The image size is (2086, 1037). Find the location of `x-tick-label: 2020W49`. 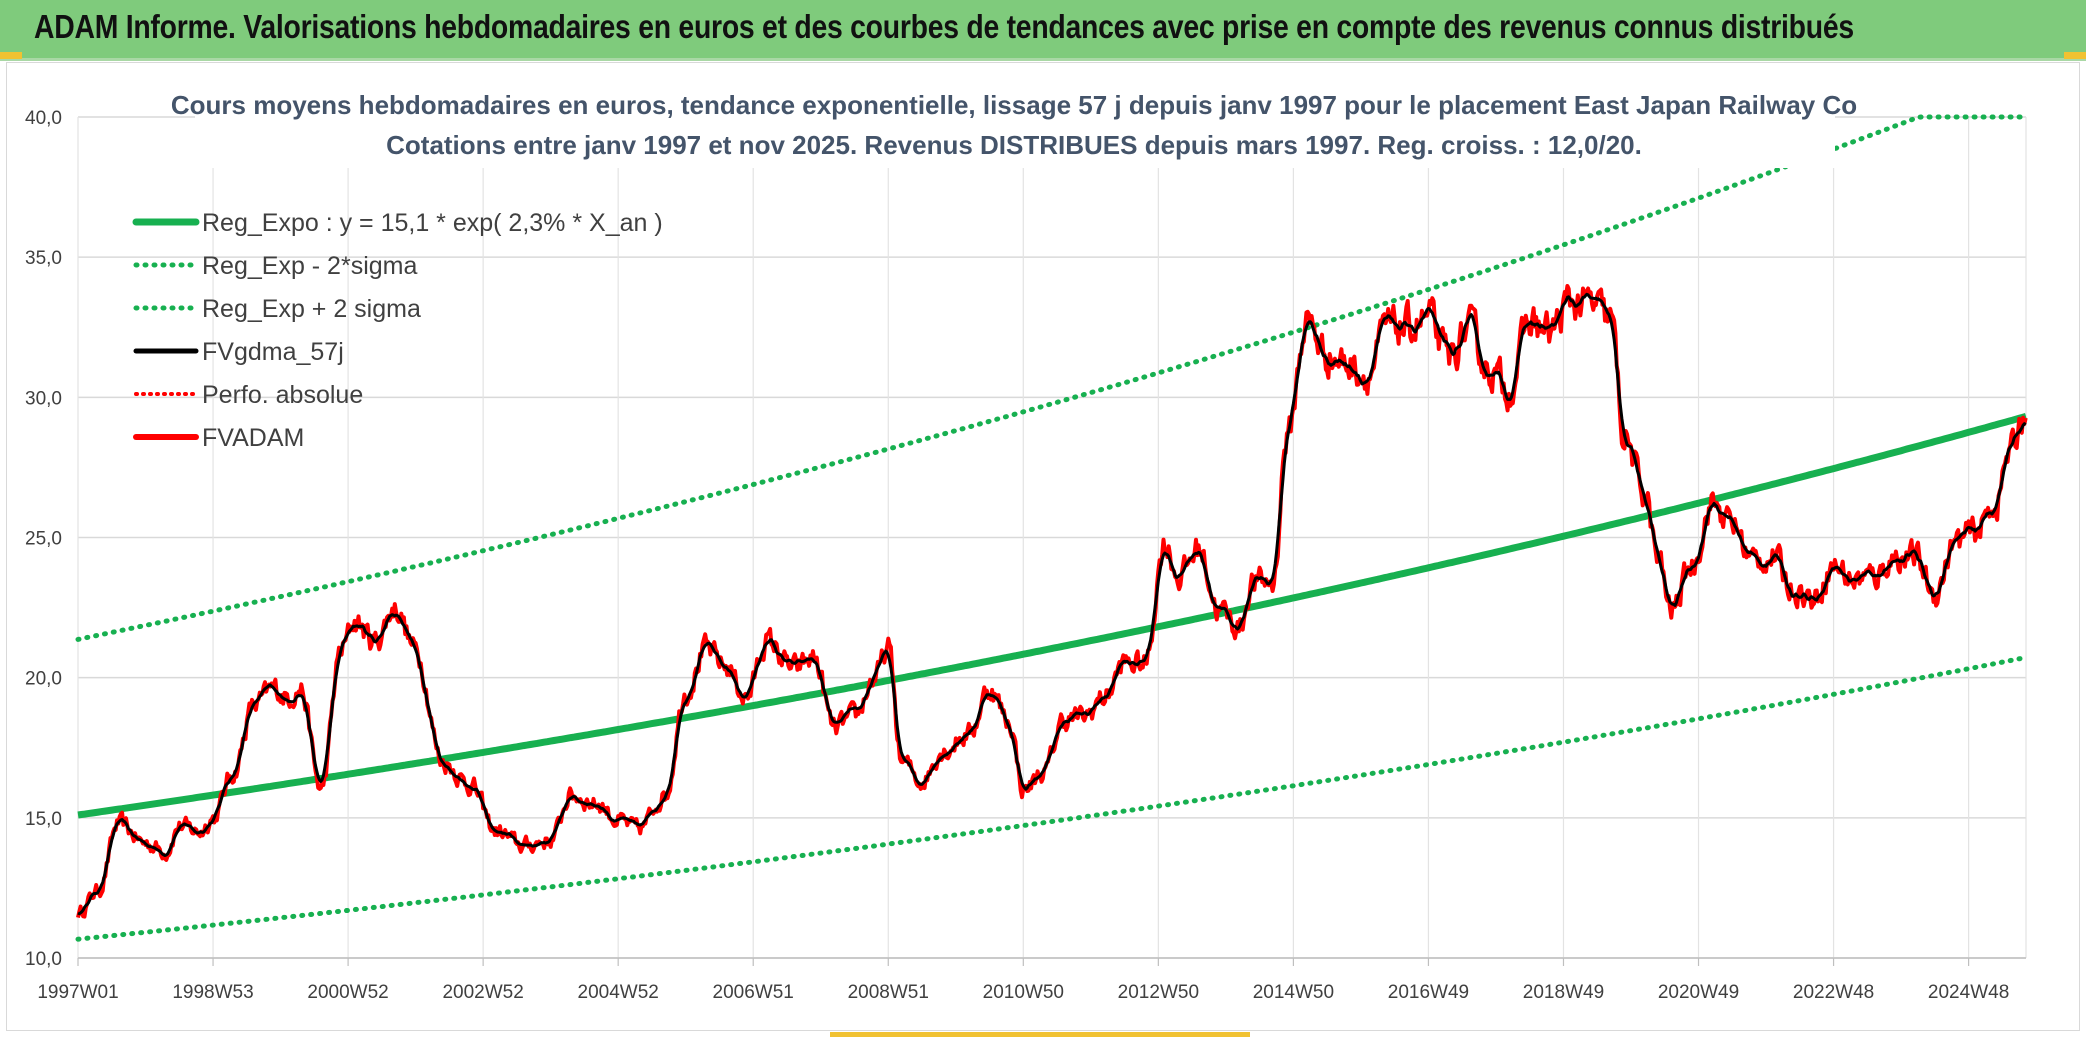

x-tick-label: 2020W49 is located at coordinates (1698, 992).